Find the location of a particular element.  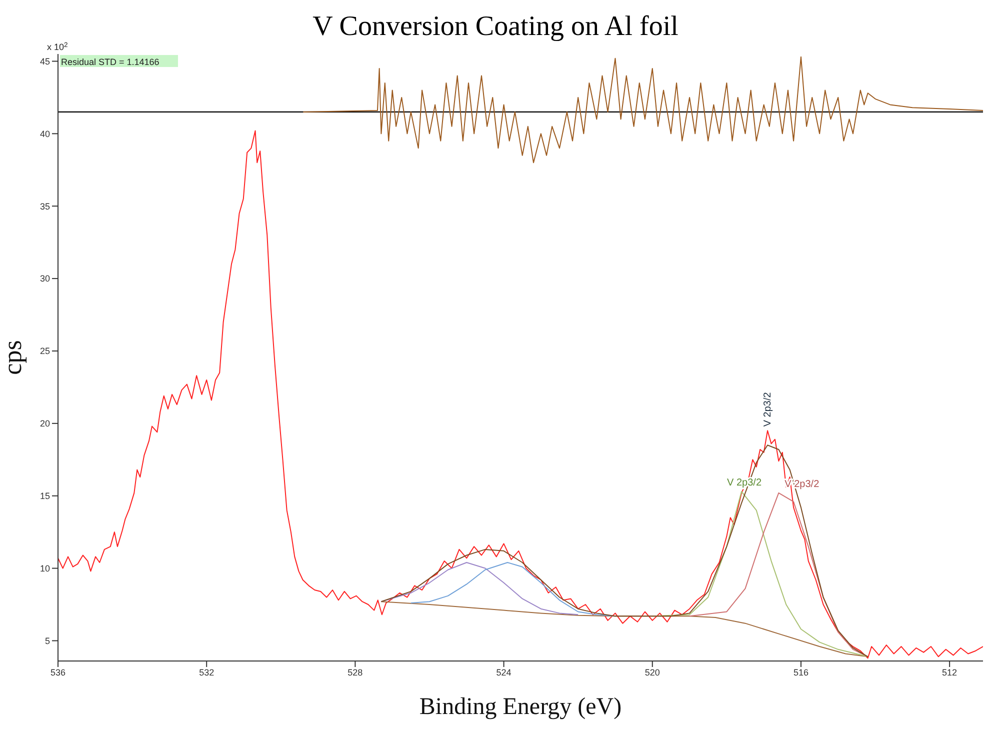

x-tick-label: 516 is located at coordinates (800, 672).